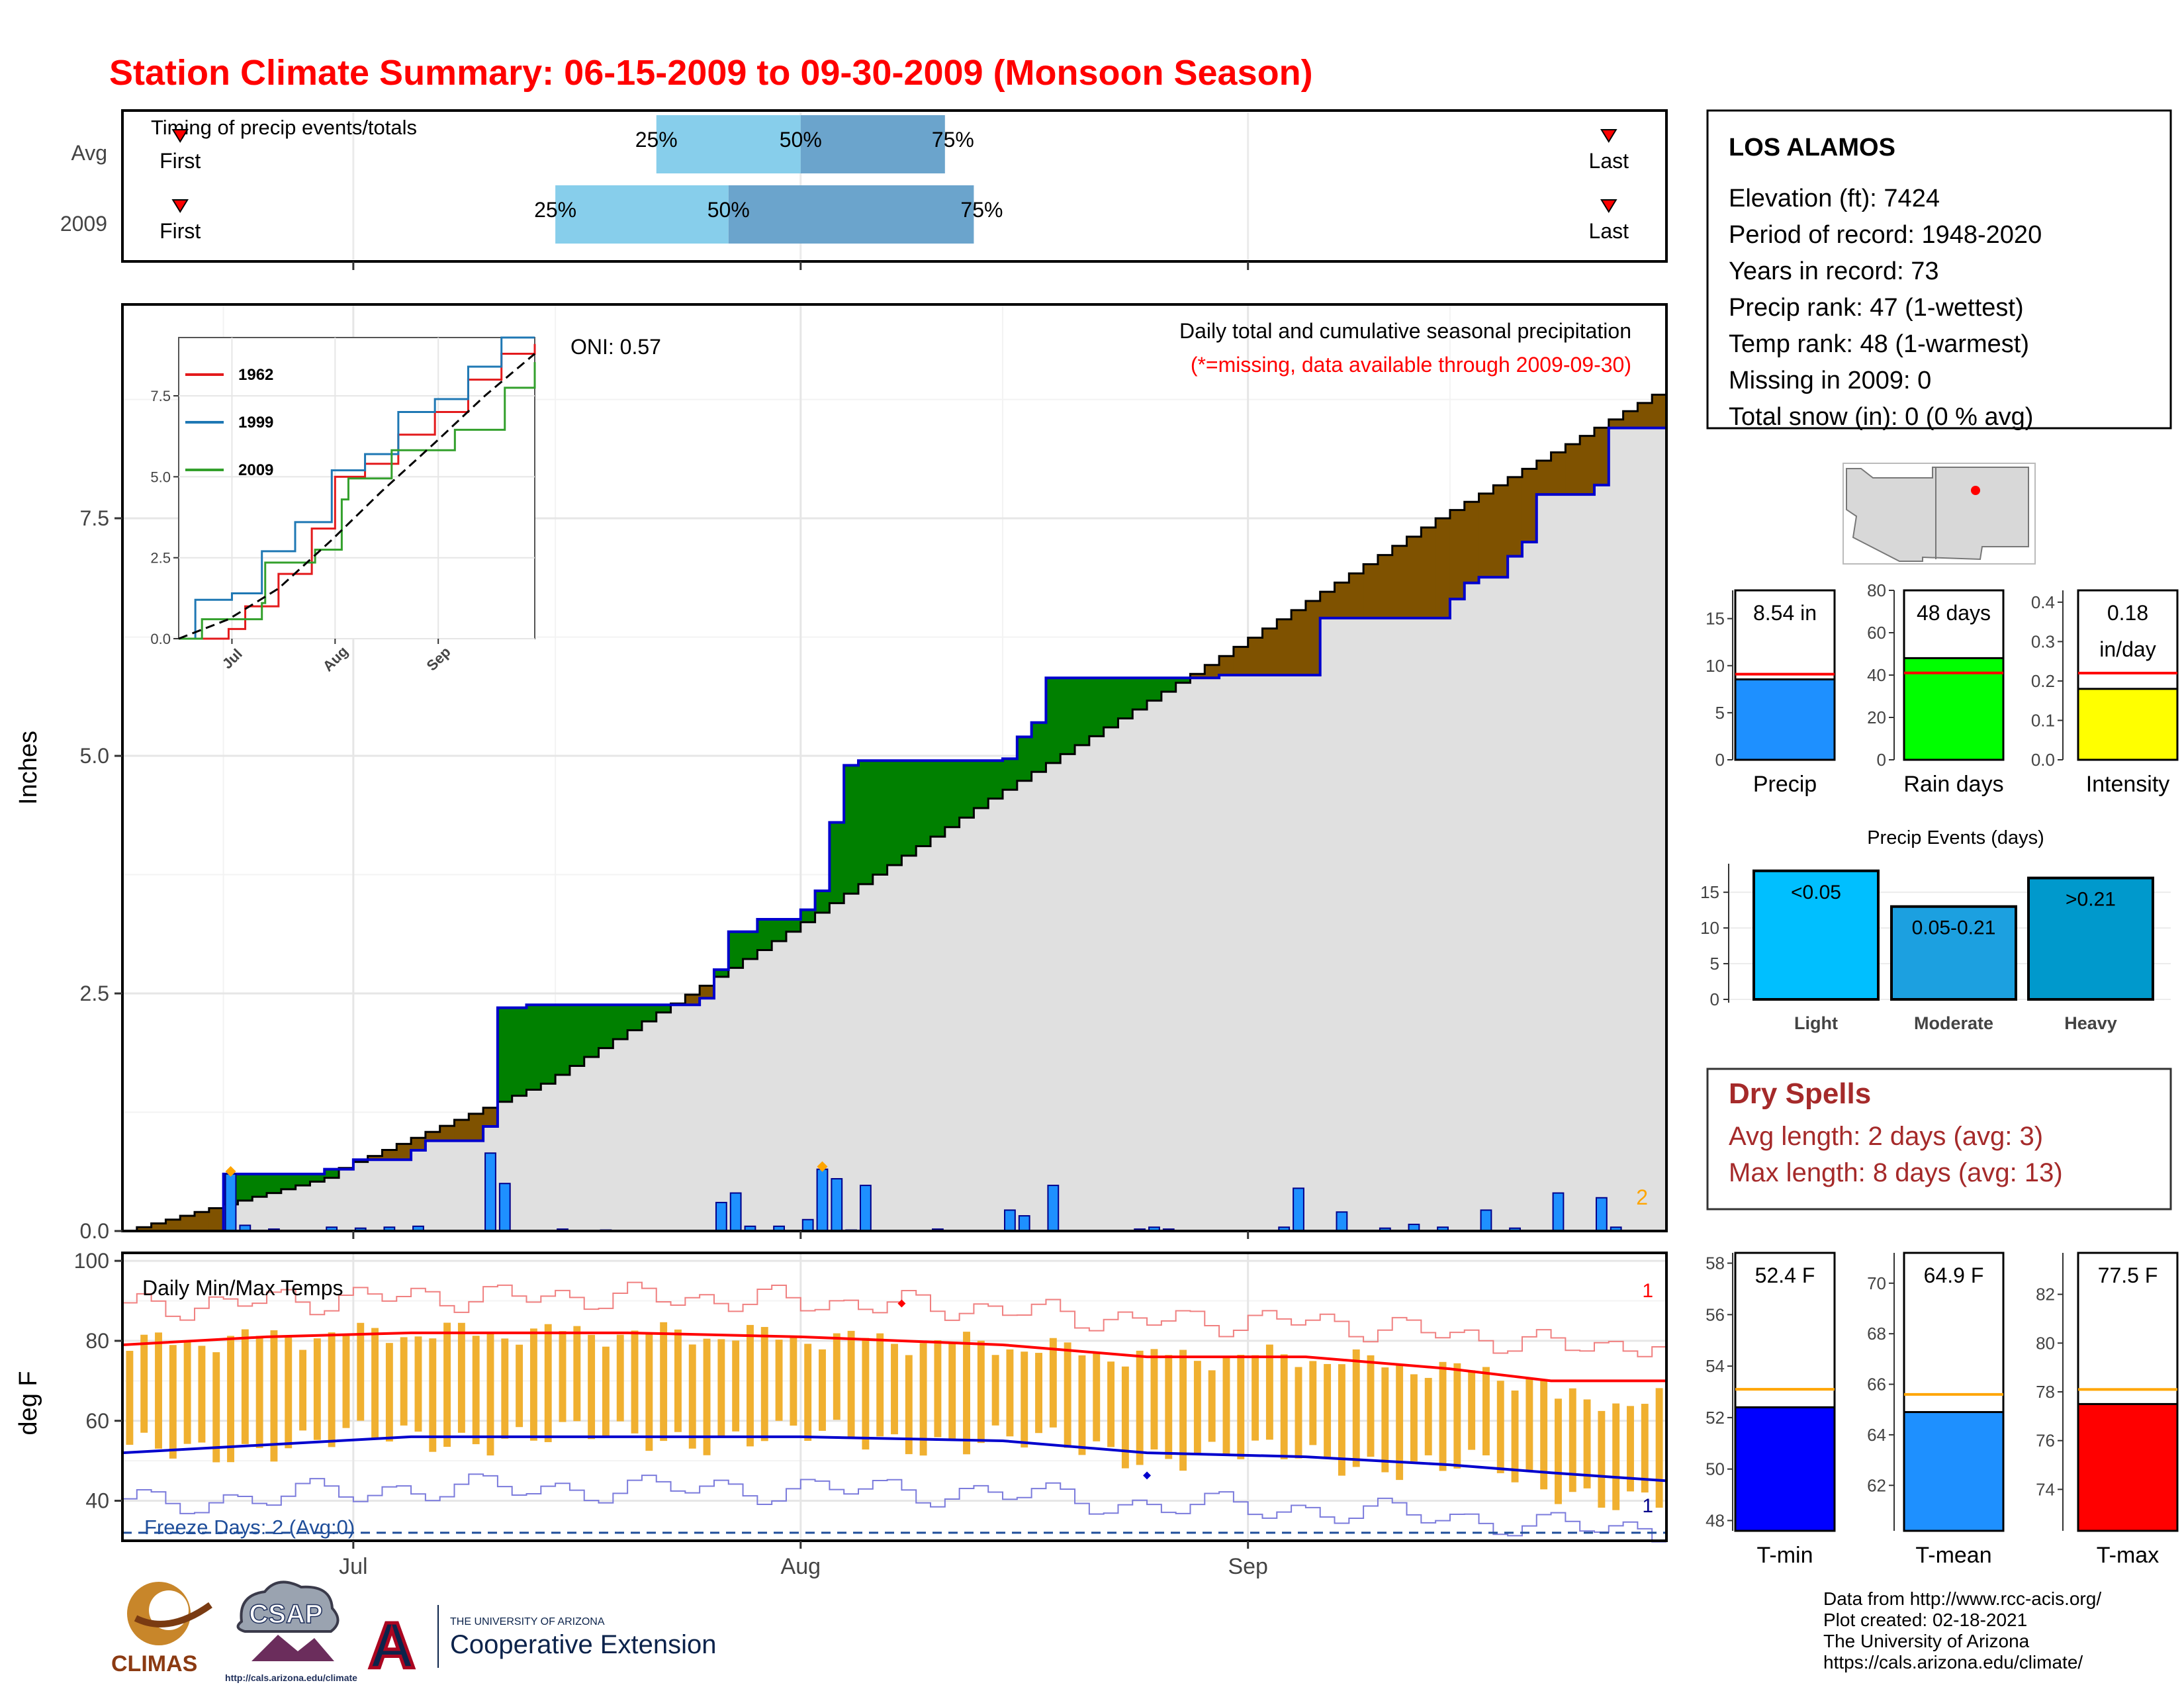 The height and width of the screenshot is (1691, 2184). I want to click on inset-line-2009, so click(358, 501).